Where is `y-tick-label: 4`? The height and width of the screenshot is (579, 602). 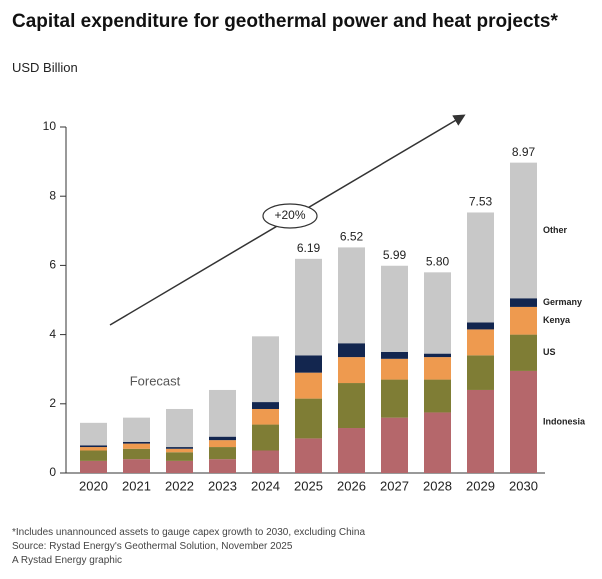
y-tick-label: 4 is located at coordinates (52, 334).